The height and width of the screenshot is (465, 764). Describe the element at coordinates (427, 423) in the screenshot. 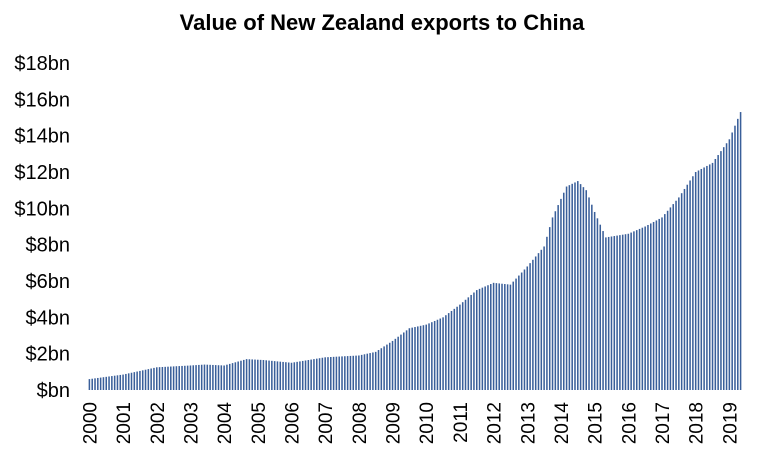

I see `x-tick-label: 2010` at that location.